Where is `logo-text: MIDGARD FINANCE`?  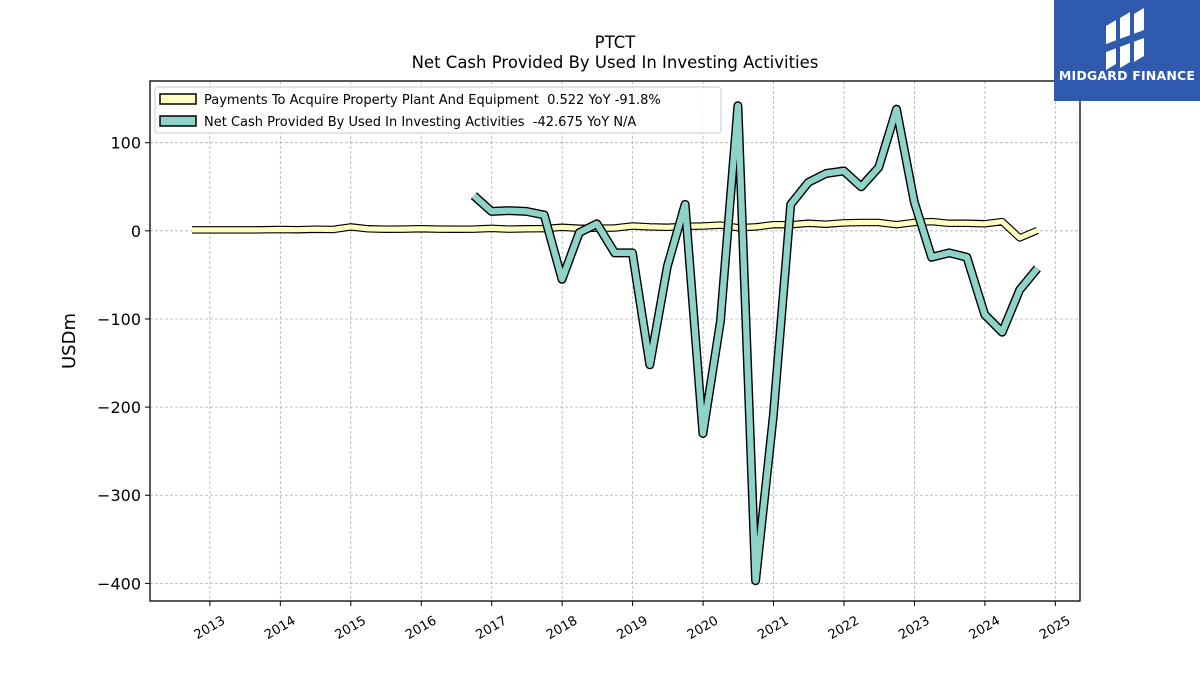 logo-text: MIDGARD FINANCE is located at coordinates (1127, 75).